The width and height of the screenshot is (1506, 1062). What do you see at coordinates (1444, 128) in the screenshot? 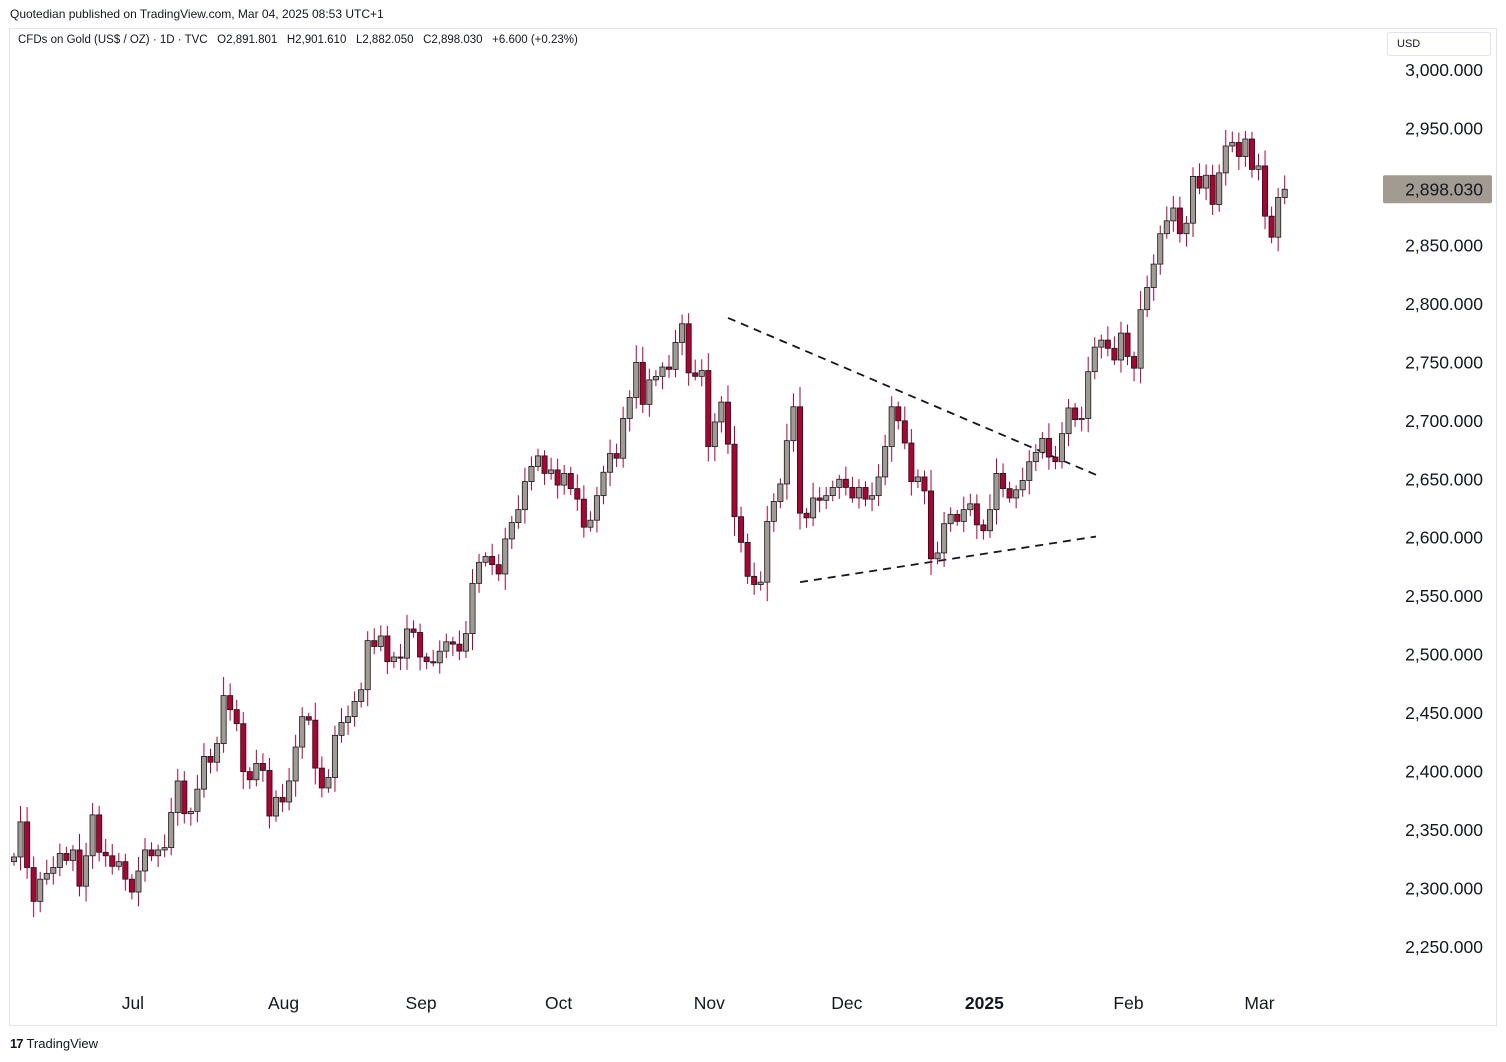
I see `y-tick-label: 2,950.000` at bounding box center [1444, 128].